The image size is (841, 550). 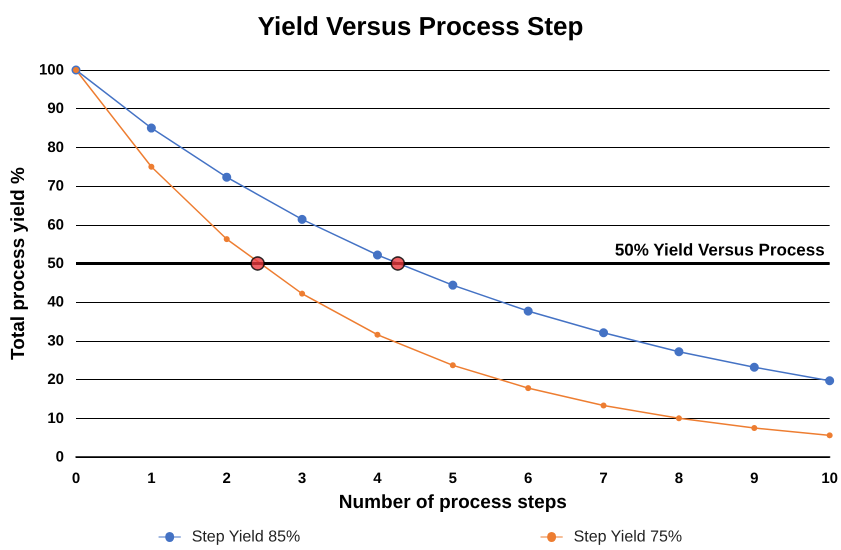 What do you see at coordinates (421, 26) in the screenshot?
I see `chart-title: Yield Versus Process Step` at bounding box center [421, 26].